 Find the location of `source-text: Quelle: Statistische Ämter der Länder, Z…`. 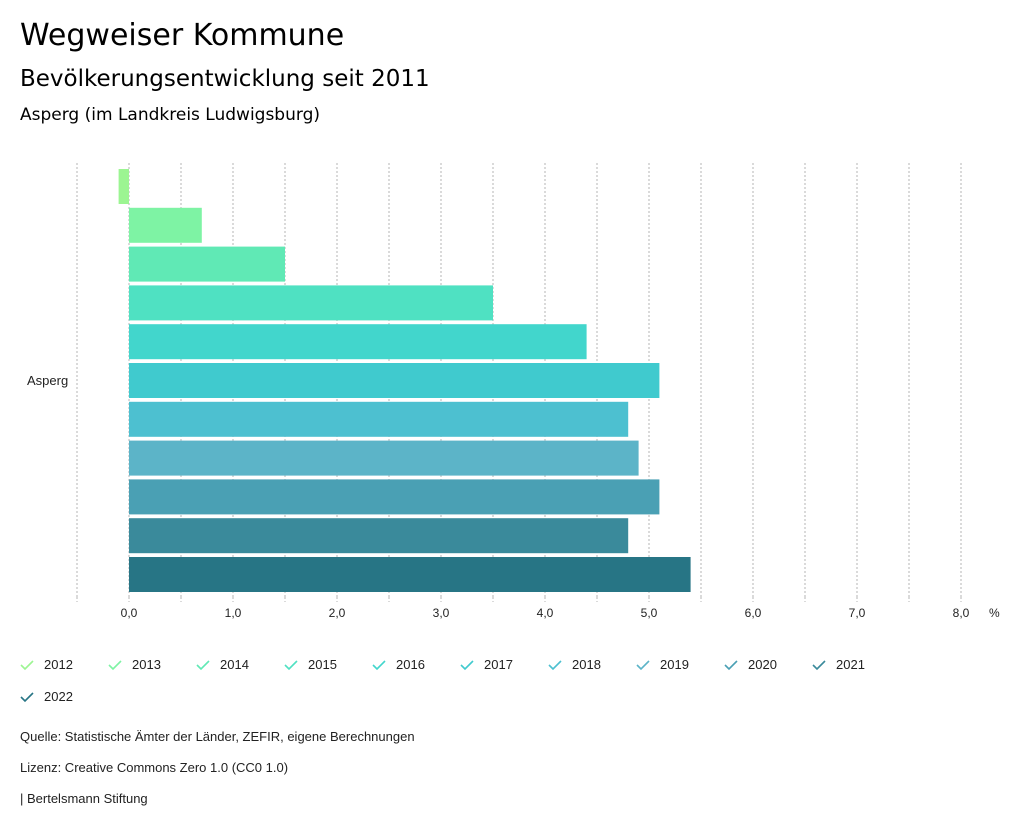

source-text: Quelle: Statistische Ämter der Länder, Z… is located at coordinates (217, 736).